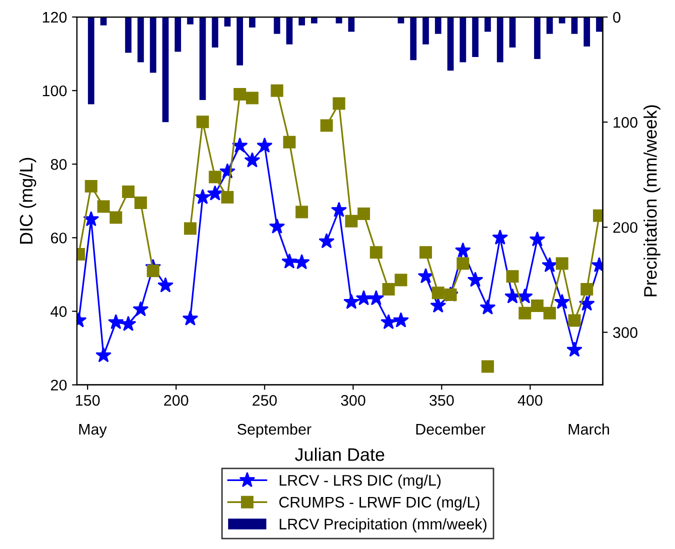 The height and width of the screenshot is (549, 675). What do you see at coordinates (88, 400) in the screenshot?
I see `x-tick-label: 150` at bounding box center [88, 400].